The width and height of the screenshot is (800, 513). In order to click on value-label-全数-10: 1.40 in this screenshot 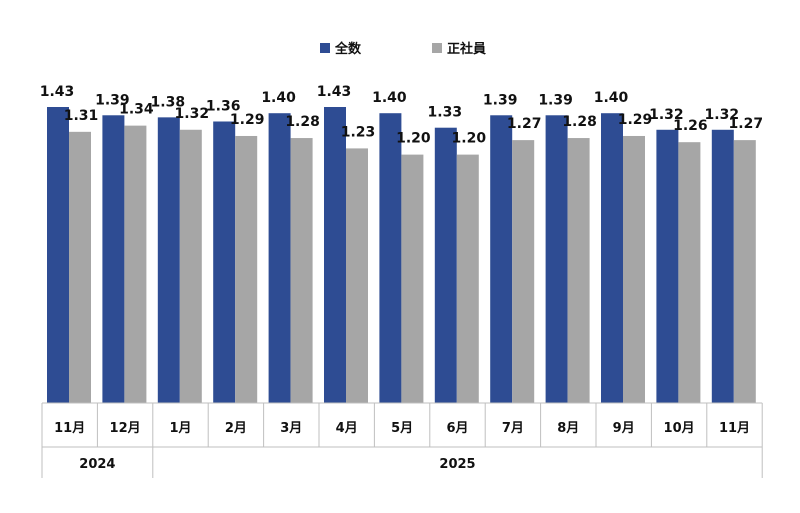, I will do `click(611, 98)`.